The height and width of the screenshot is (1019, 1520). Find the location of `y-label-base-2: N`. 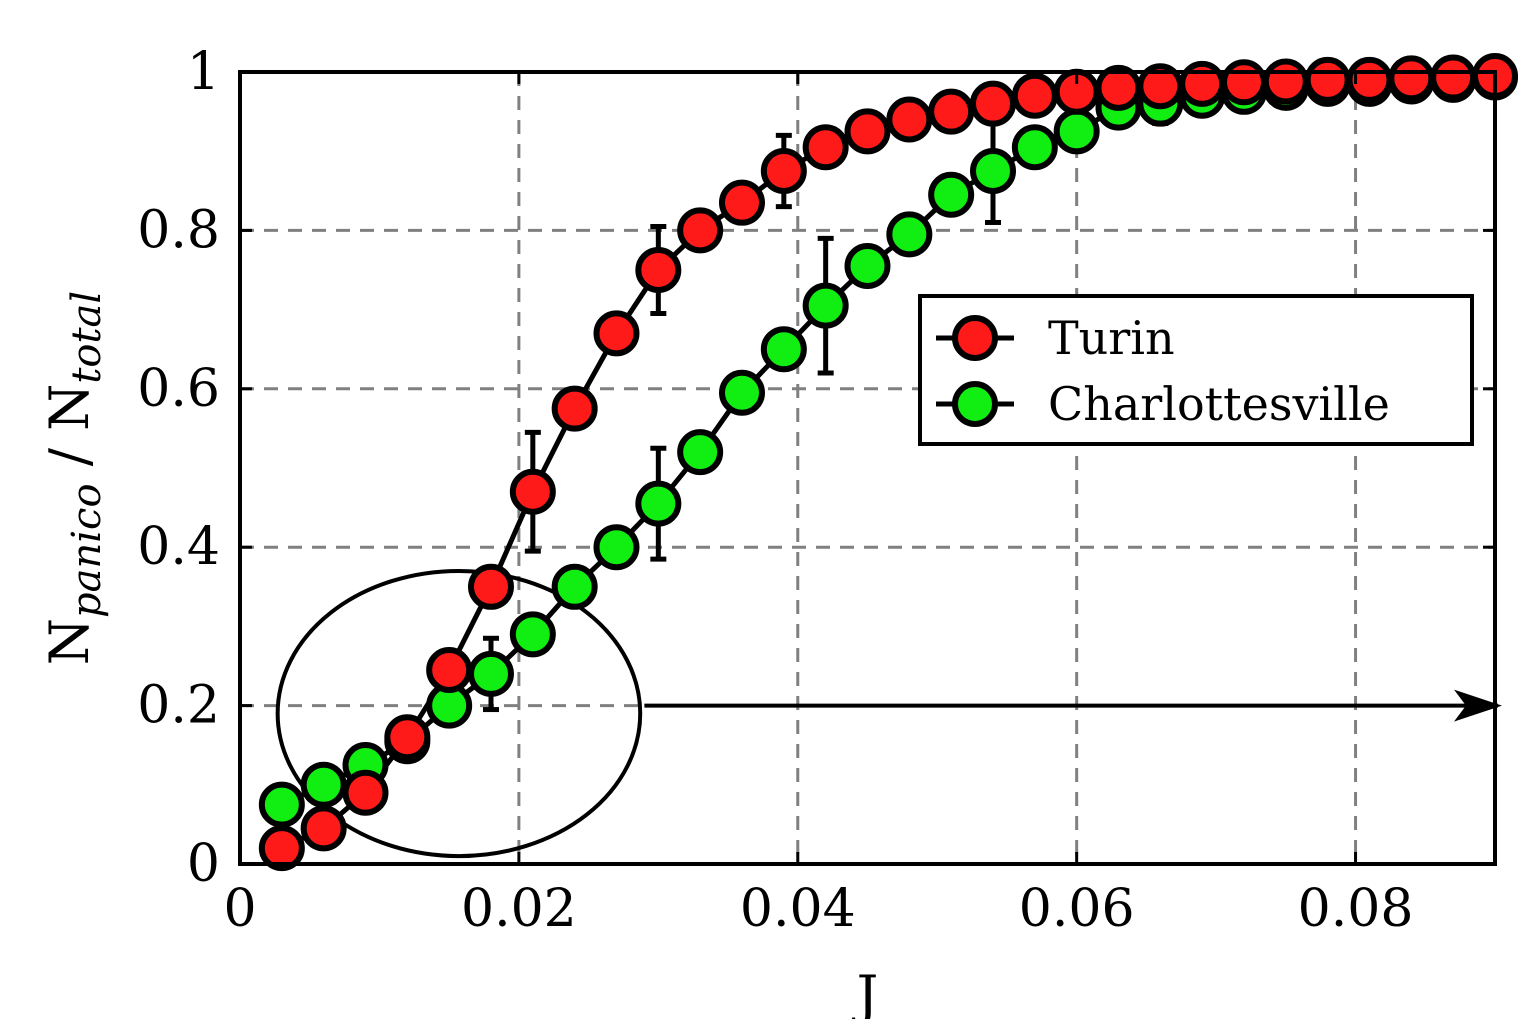

y-label-base-2: N is located at coordinates (69, 407).